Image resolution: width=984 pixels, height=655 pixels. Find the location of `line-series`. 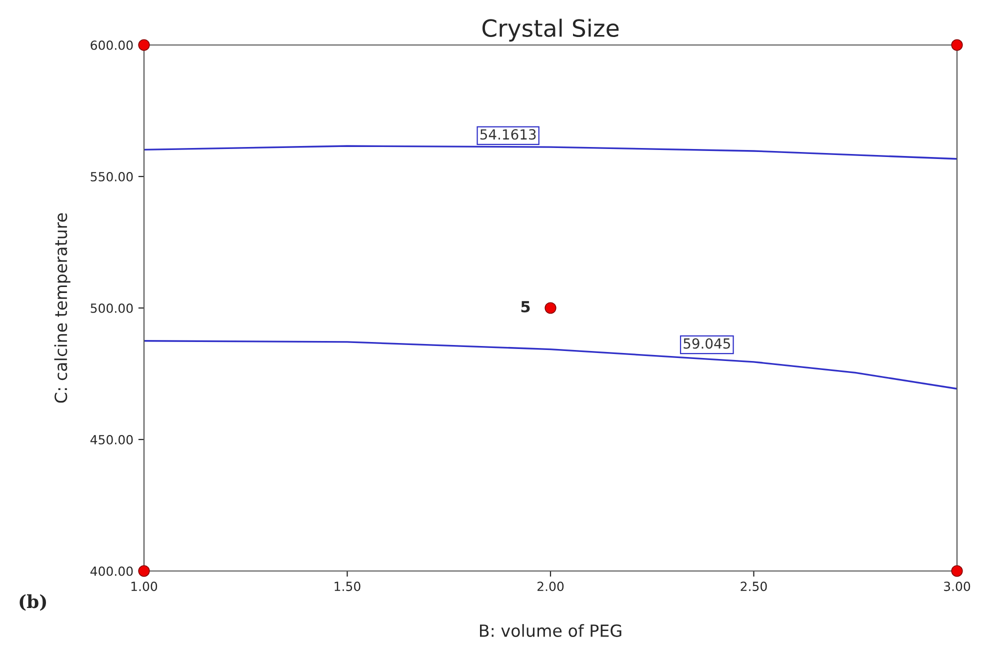

line-series is located at coordinates (550, 365).